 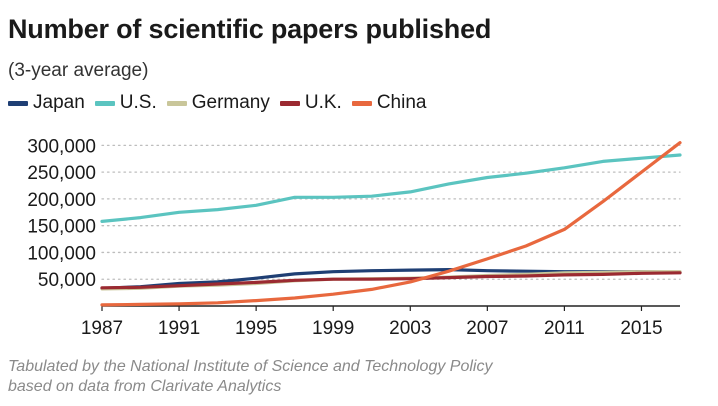 What do you see at coordinates (487, 328) in the screenshot?
I see `x-tick-label: 2007` at bounding box center [487, 328].